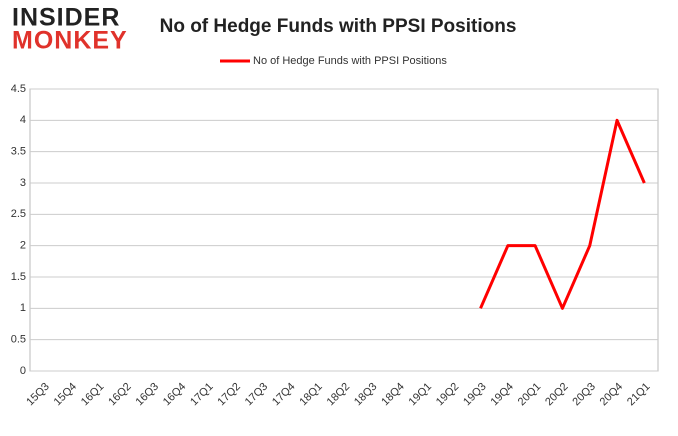 The height and width of the screenshot is (436, 678). I want to click on x-tick-label: 18Q2, so click(339, 395).